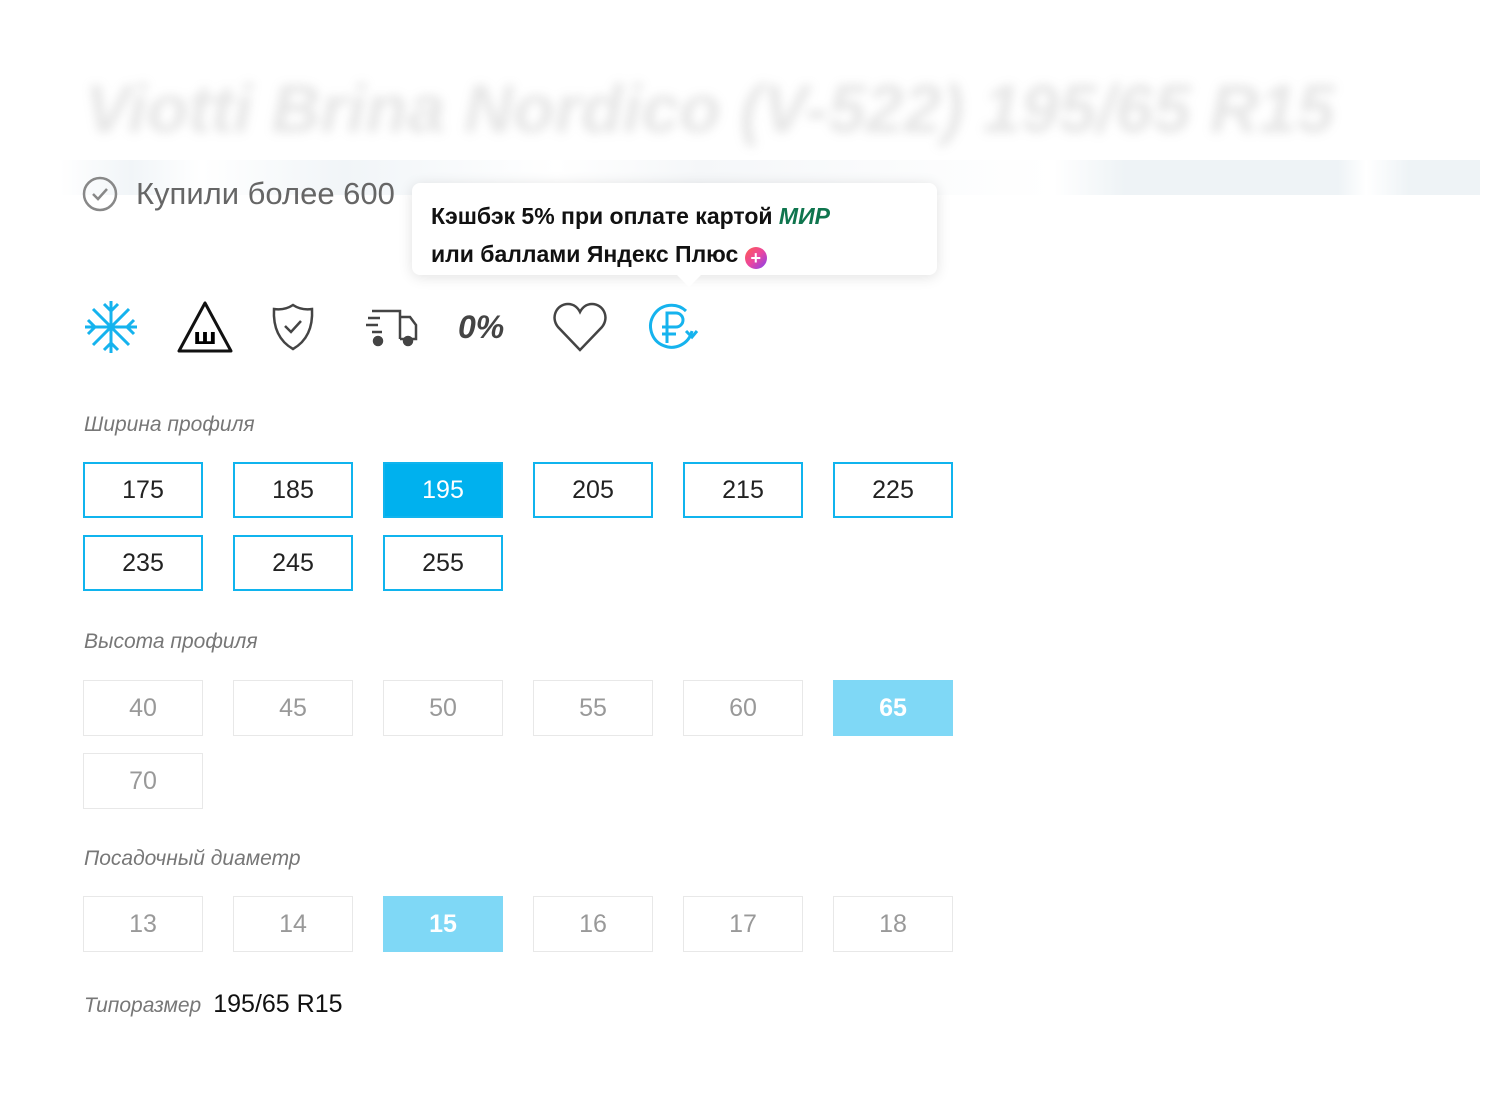  I want to click on purchase-count-text: Купили более 600, so click(265, 193).